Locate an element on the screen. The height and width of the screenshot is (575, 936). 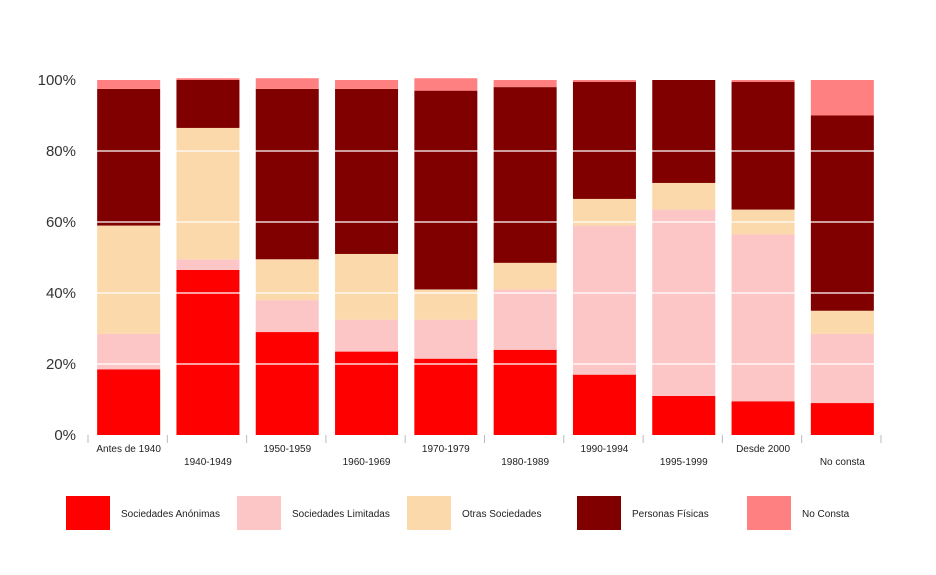
x-tick-label: 1970-1979 is located at coordinates (446, 449).